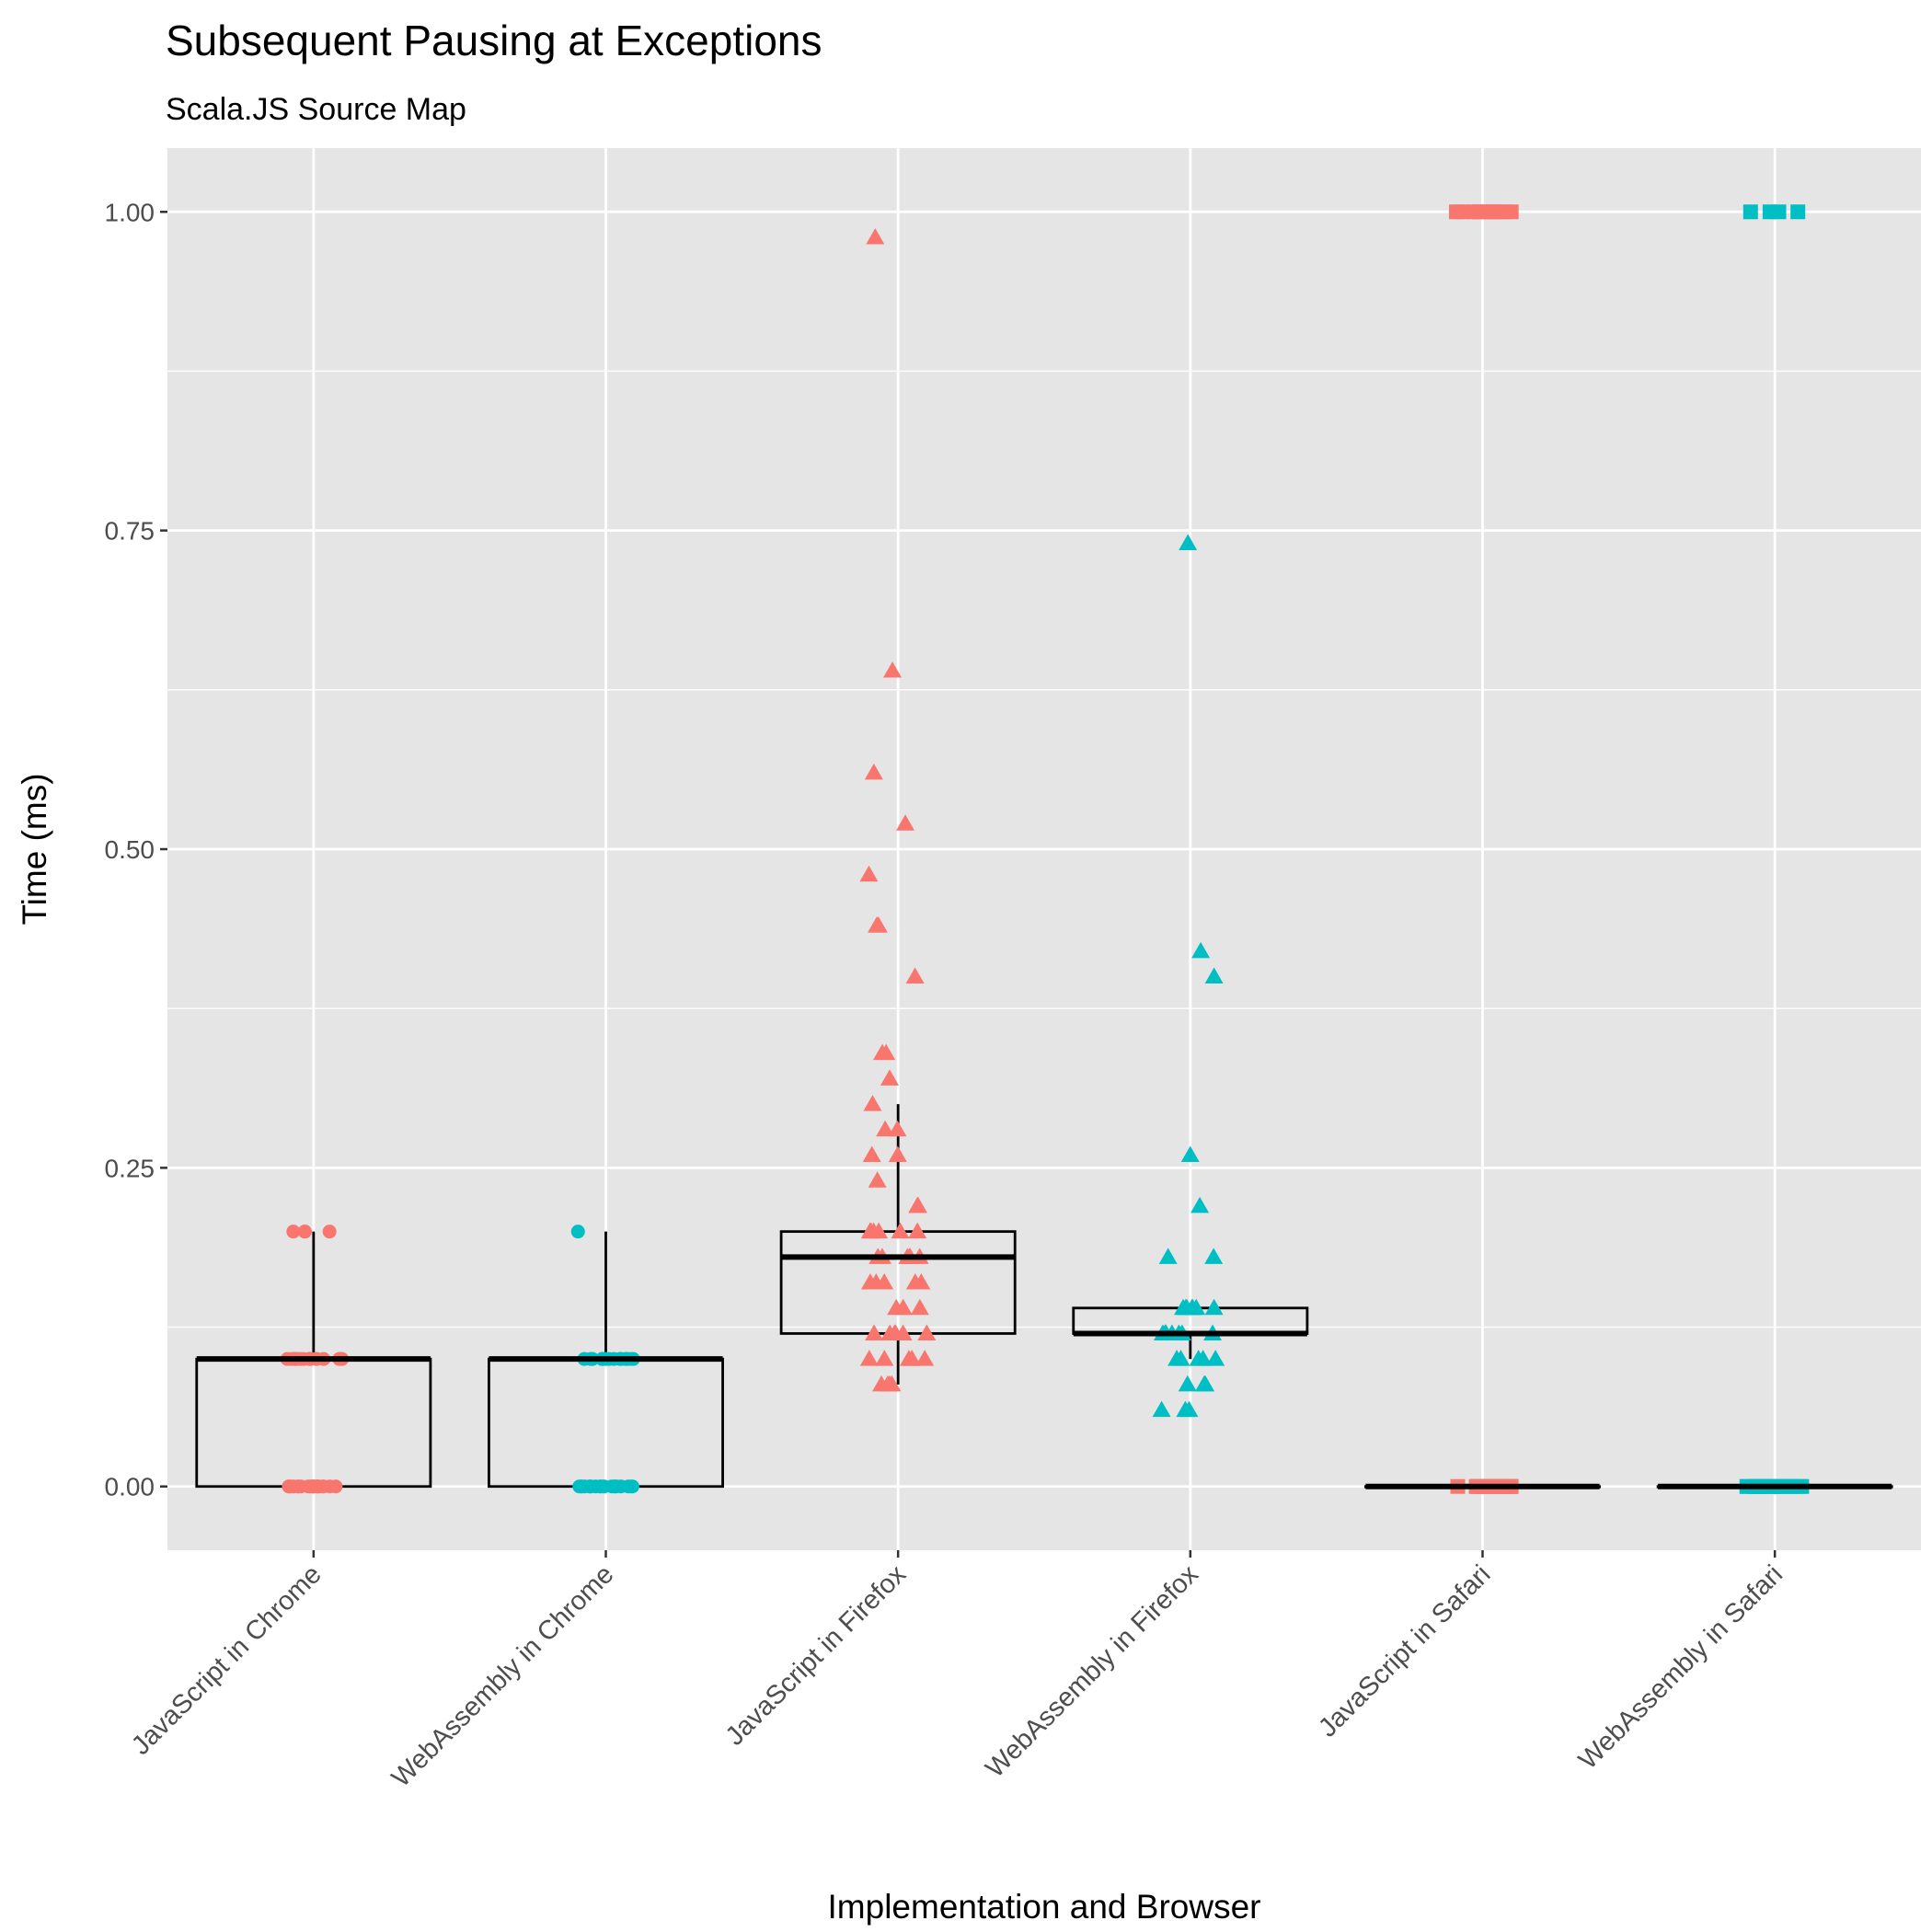 The height and width of the screenshot is (1932, 1932). What do you see at coordinates (130, 849) in the screenshot?
I see `y-tick-label: 0.50` at bounding box center [130, 849].